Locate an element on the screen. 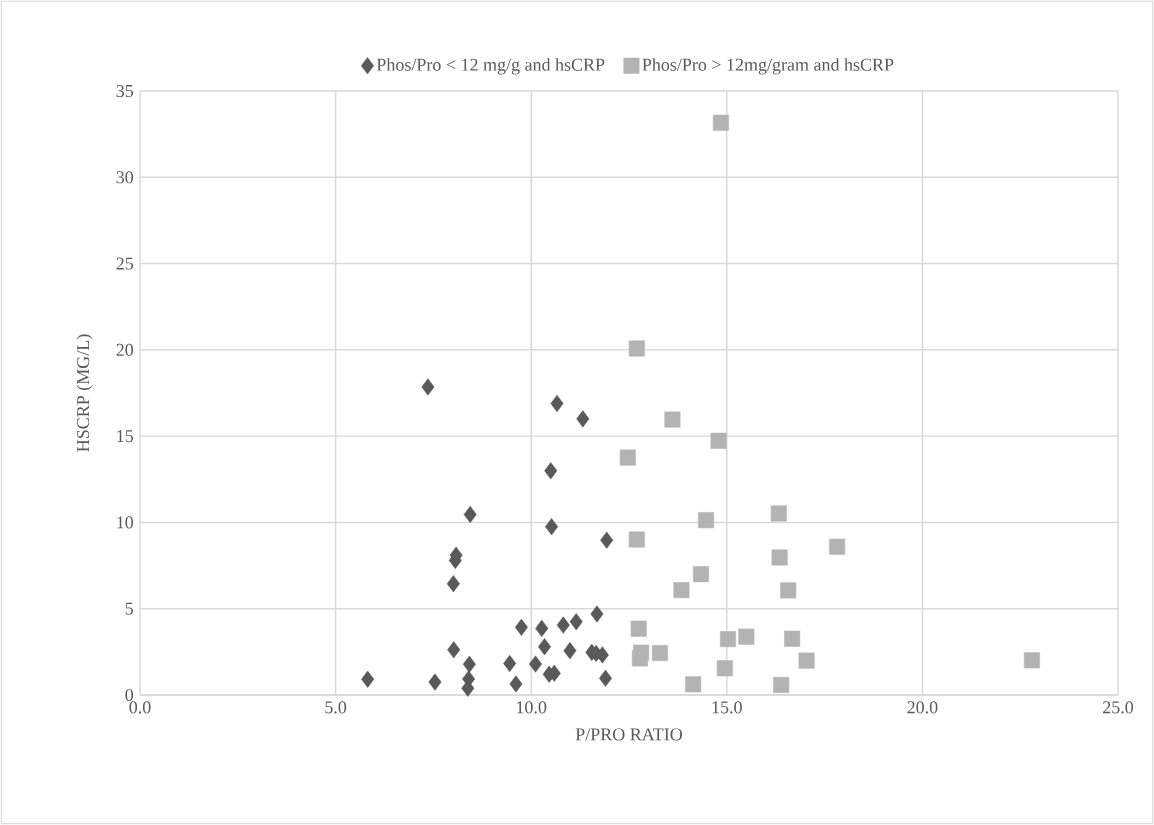 The width and height of the screenshot is (1154, 825). x-tick-label: 15.0 is located at coordinates (727, 707).